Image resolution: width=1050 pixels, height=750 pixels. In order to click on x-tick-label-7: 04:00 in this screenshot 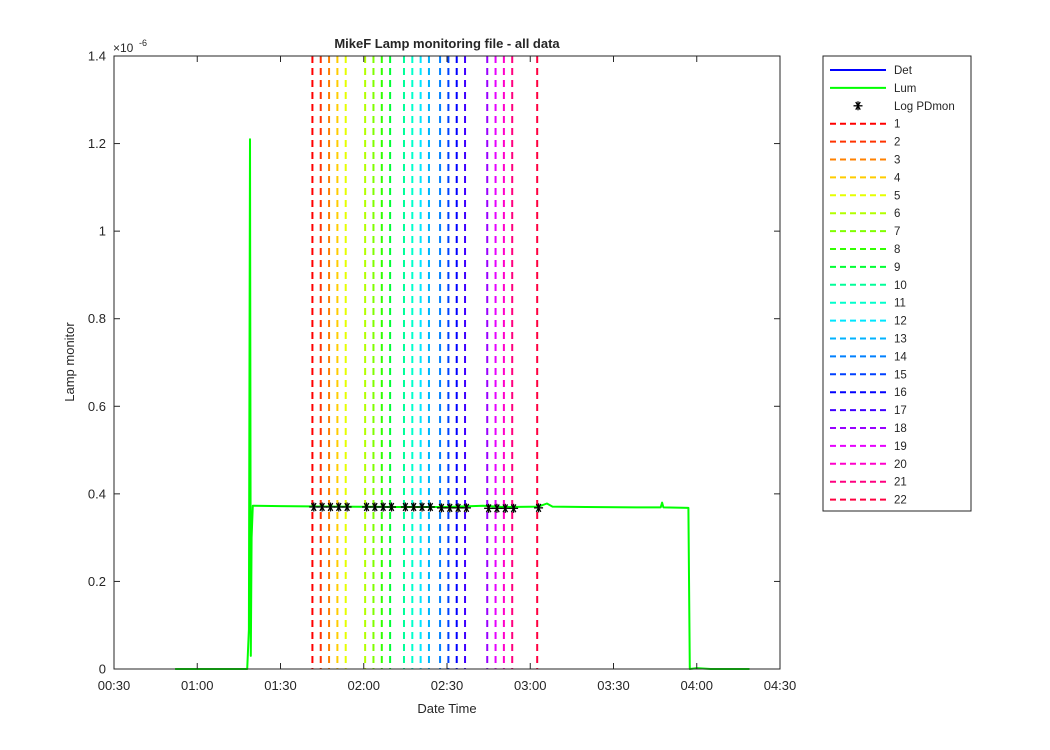, I will do `click(696, 685)`.